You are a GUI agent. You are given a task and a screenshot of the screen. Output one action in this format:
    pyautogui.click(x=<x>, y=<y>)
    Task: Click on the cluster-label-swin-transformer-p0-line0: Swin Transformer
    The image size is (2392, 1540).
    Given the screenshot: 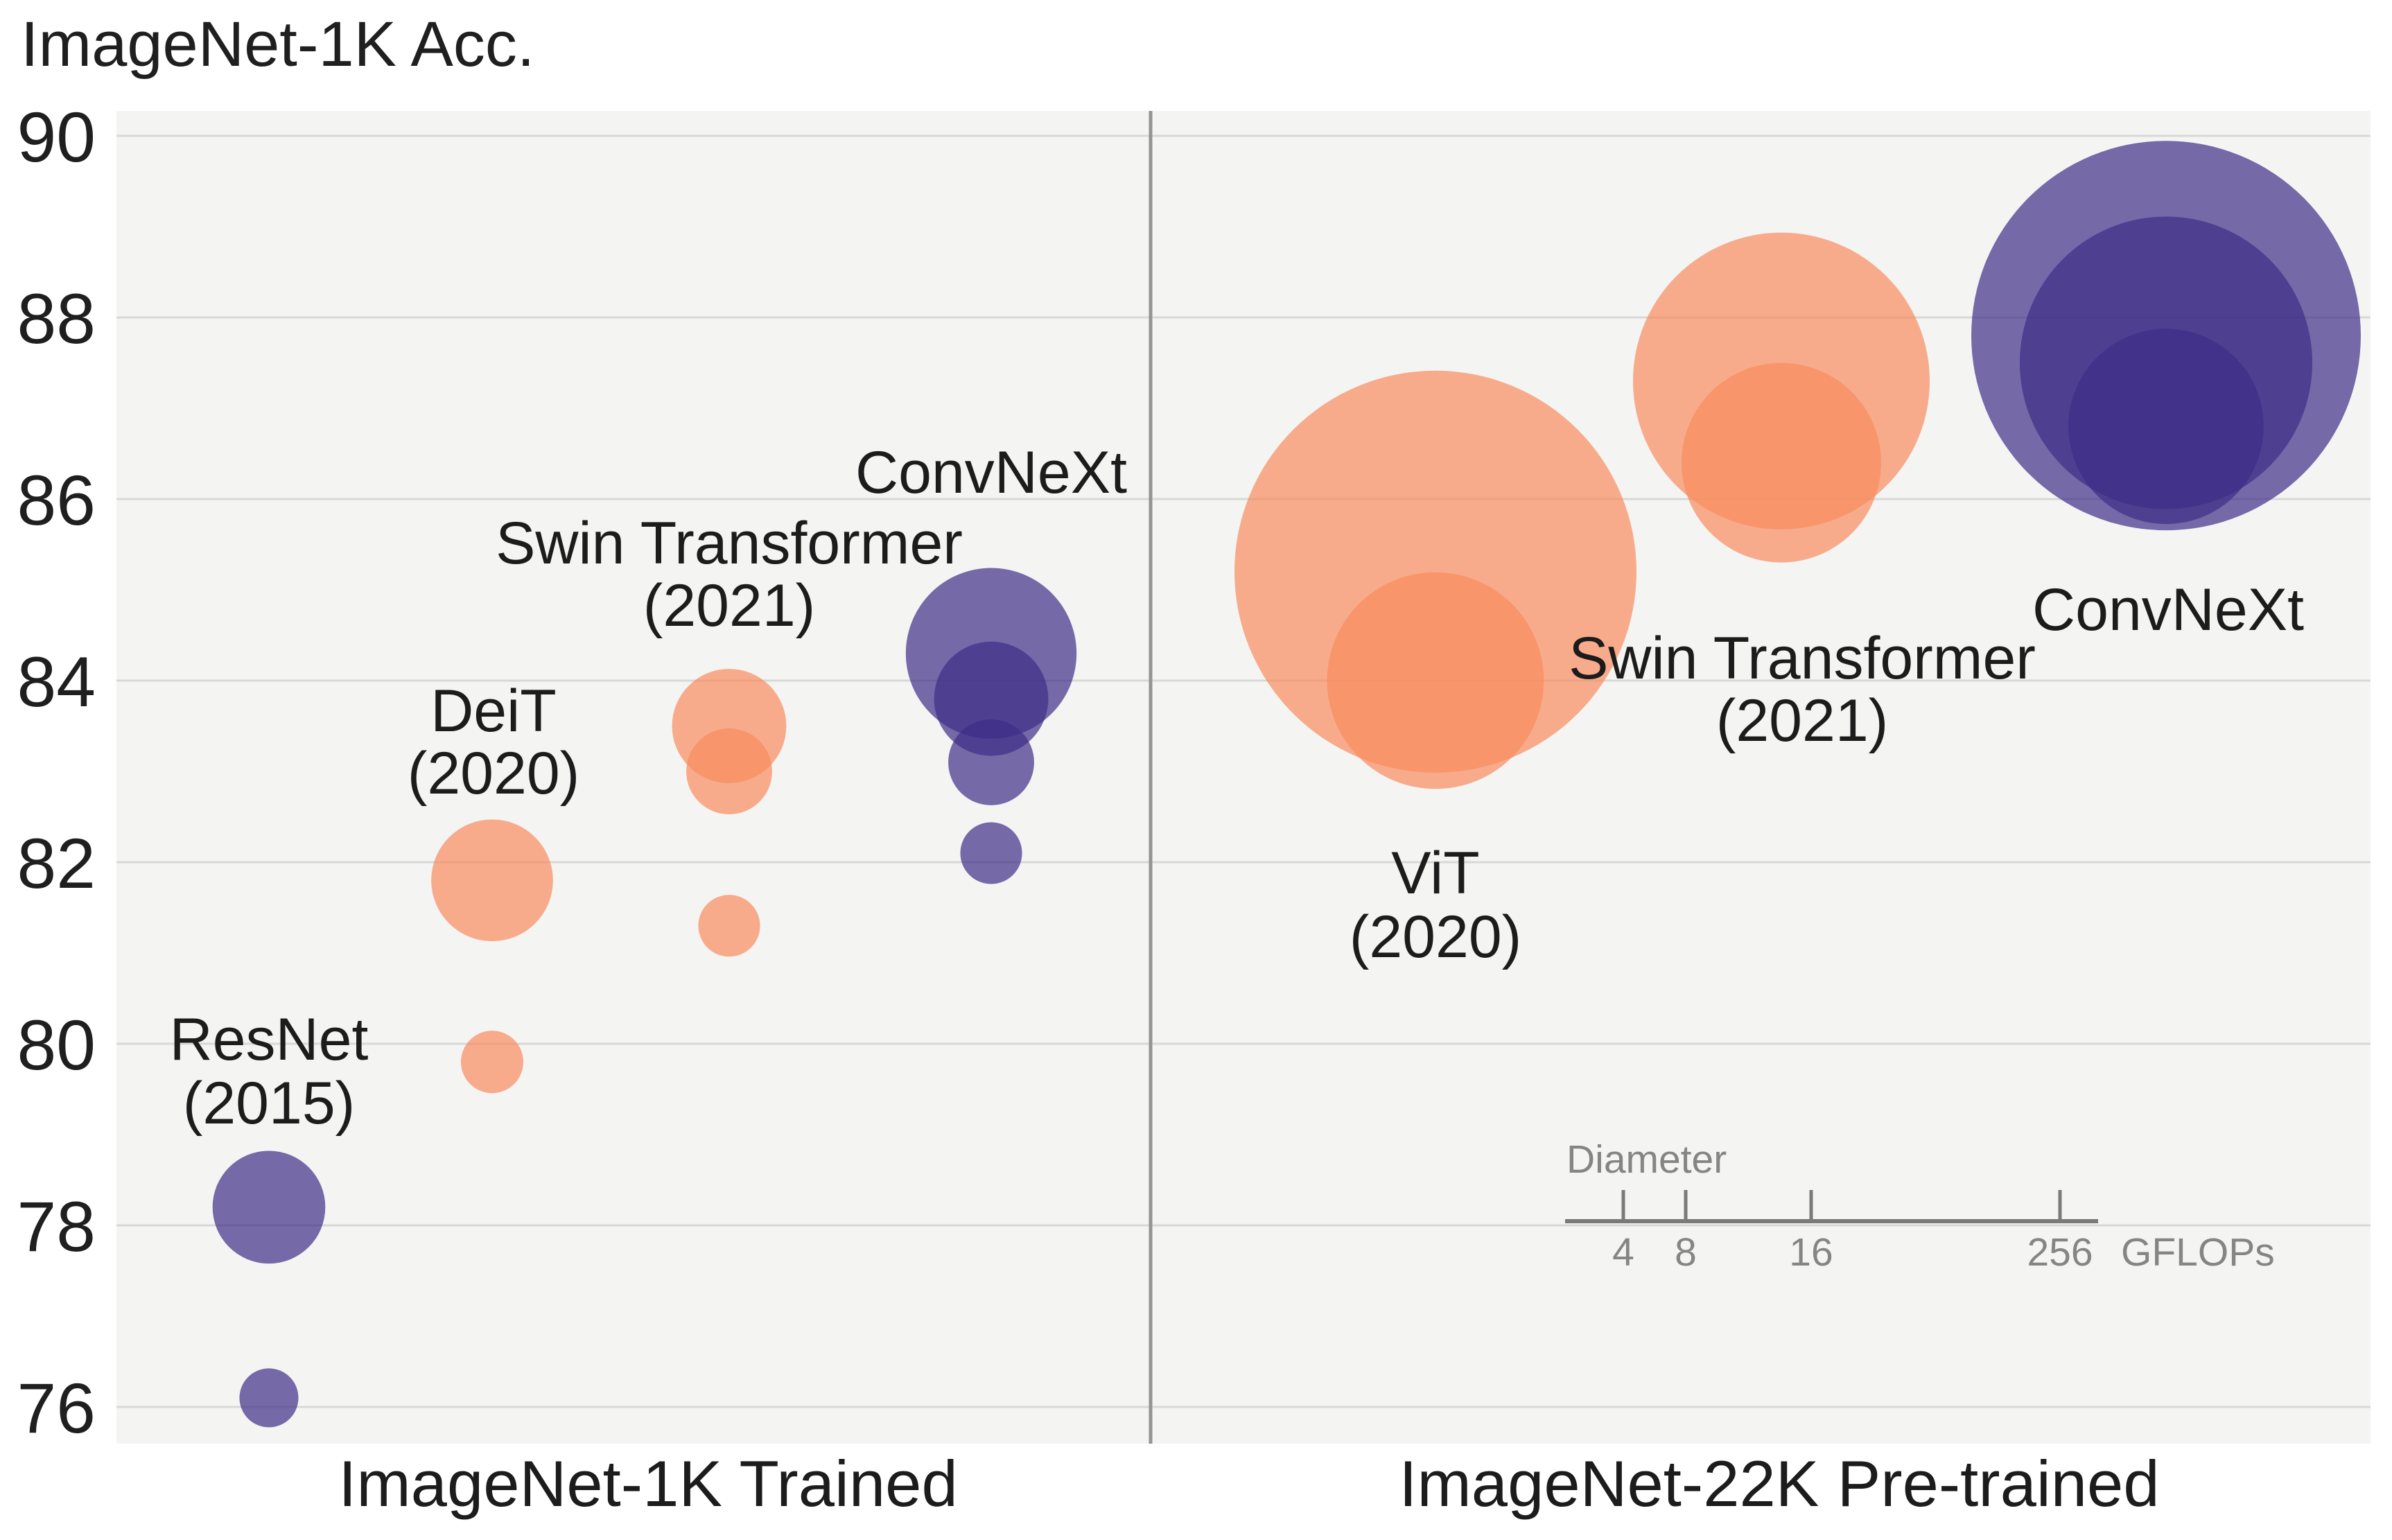 What is the action you would take?
    pyautogui.click(x=730, y=543)
    